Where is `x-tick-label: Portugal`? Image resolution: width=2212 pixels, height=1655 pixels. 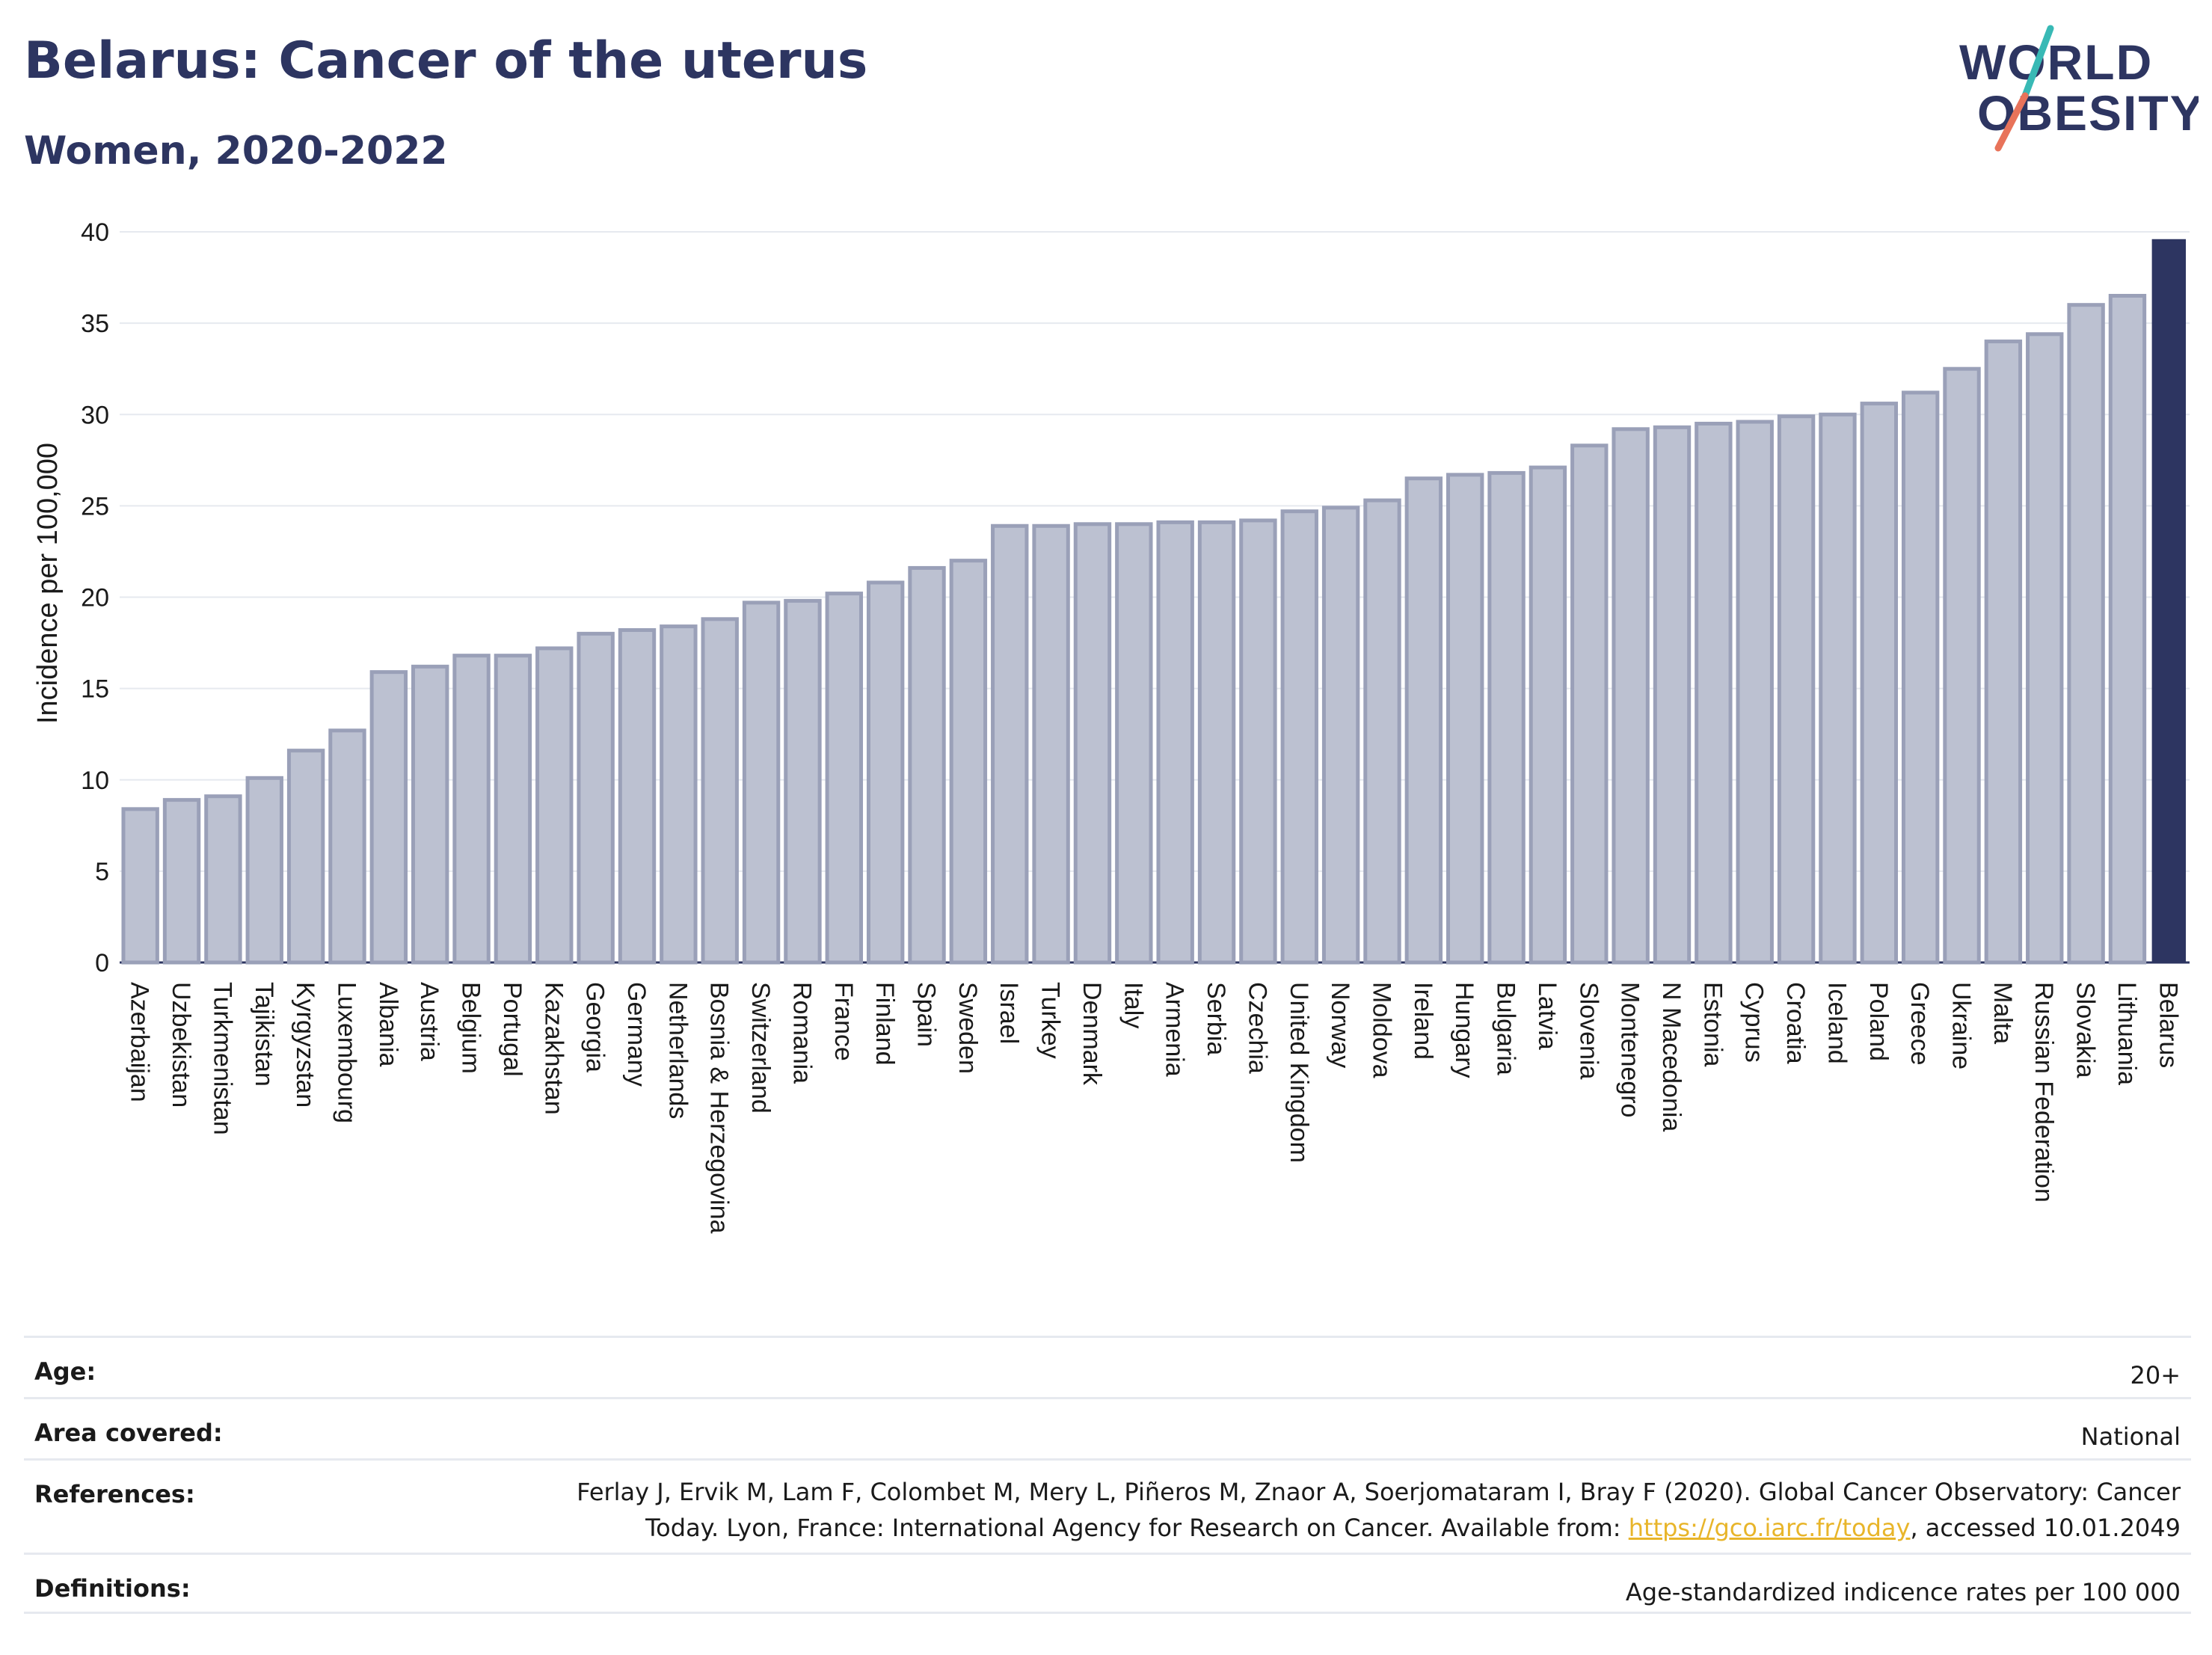 x-tick-label: Portugal is located at coordinates (512, 1029).